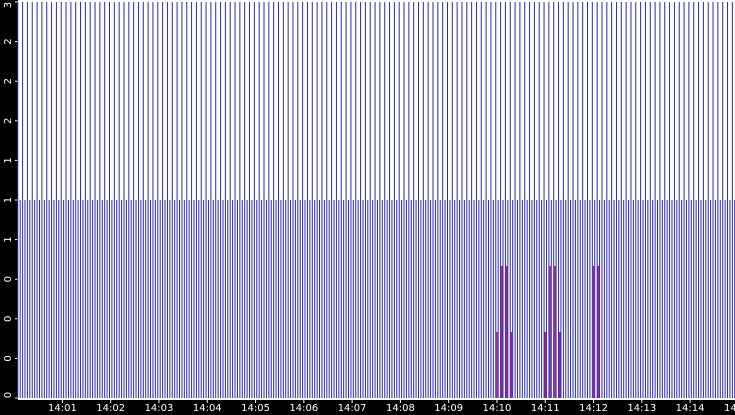 This screenshot has height=415, width=735. What do you see at coordinates (448, 408) in the screenshot?
I see `x-tick-label: 14:09` at bounding box center [448, 408].